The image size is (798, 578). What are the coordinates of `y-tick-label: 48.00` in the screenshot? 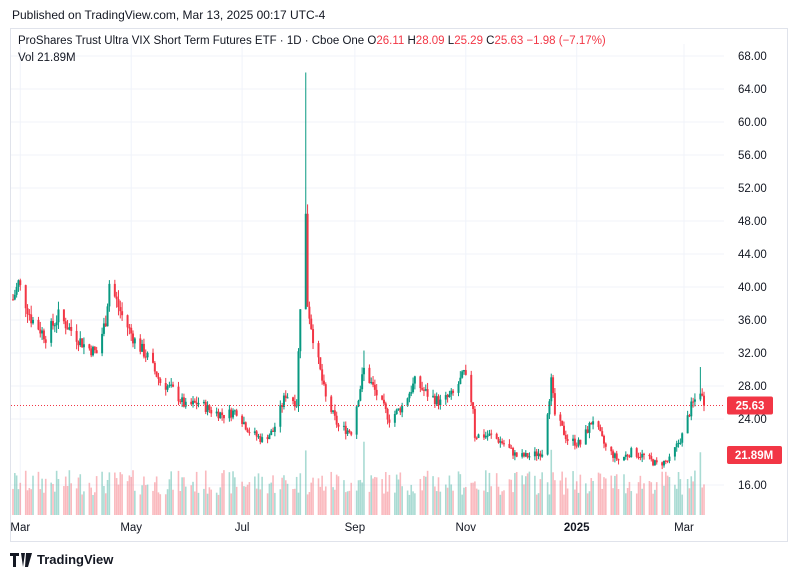 It's located at (752, 222).